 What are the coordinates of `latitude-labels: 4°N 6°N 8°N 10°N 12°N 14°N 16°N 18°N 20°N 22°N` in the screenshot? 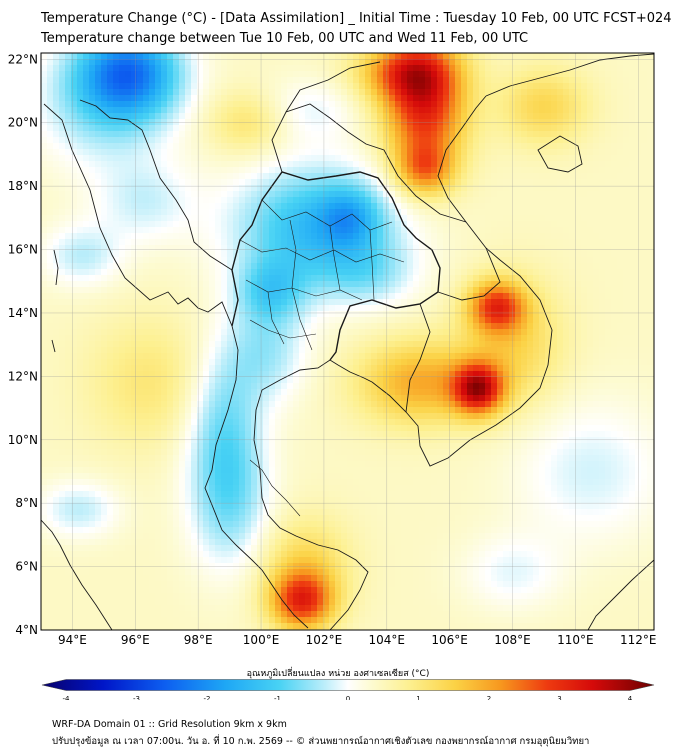 It's located at (23, 344).